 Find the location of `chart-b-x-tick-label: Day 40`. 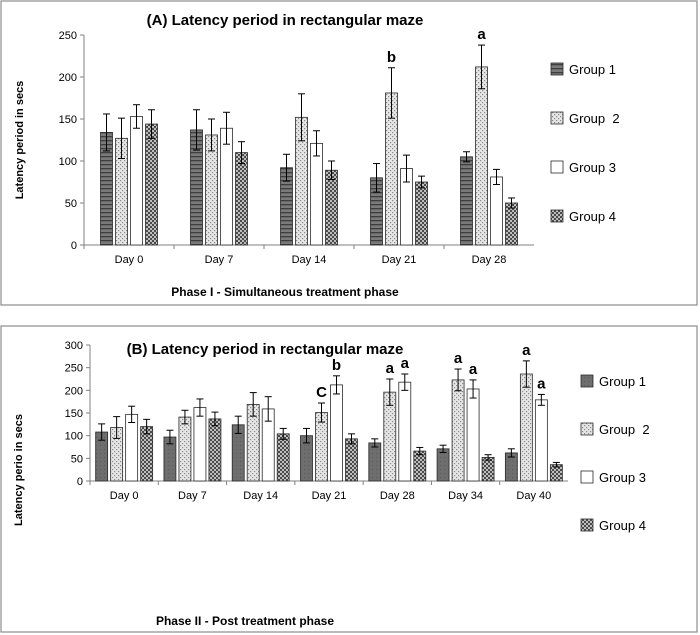

chart-b-x-tick-label: Day 40 is located at coordinates (533, 496).